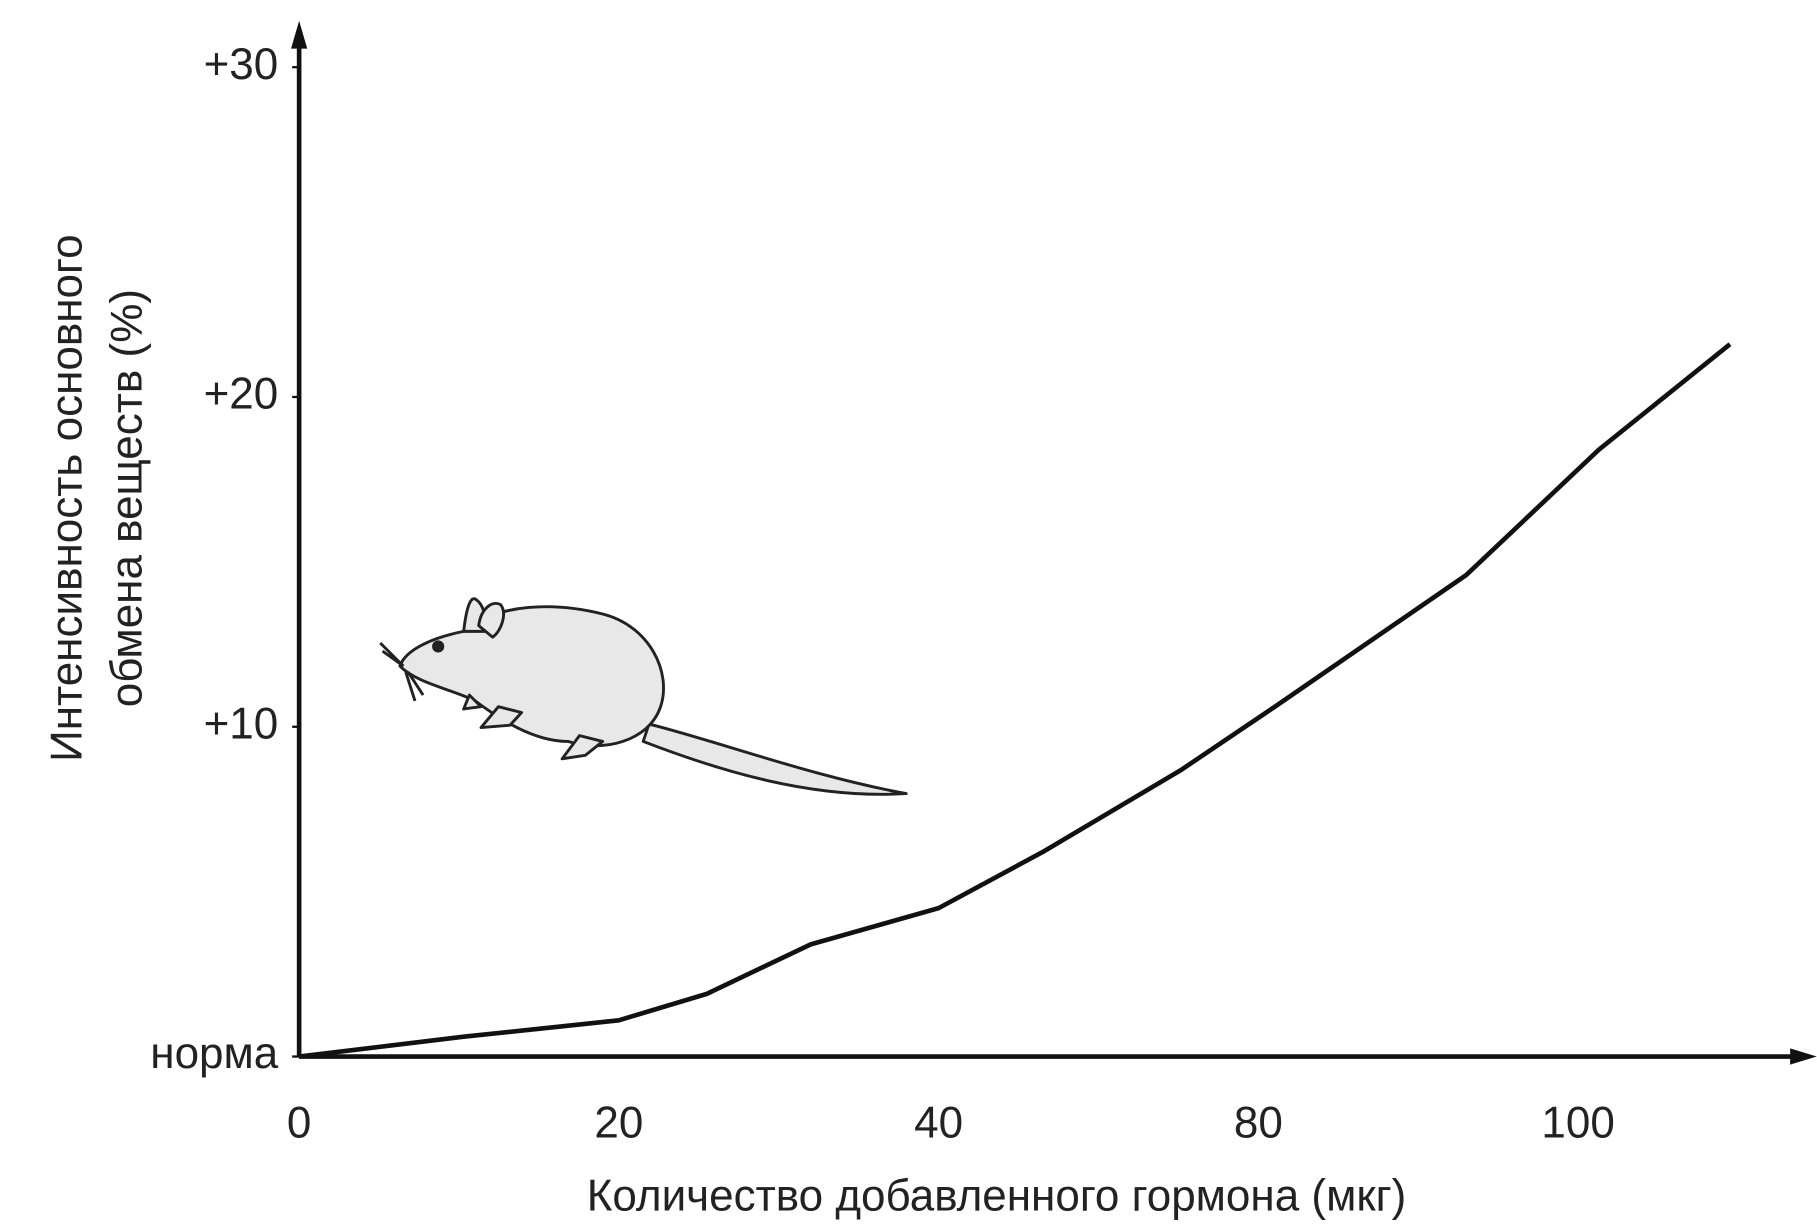  What do you see at coordinates (774, 759) in the screenshot?
I see `mouse-tail` at bounding box center [774, 759].